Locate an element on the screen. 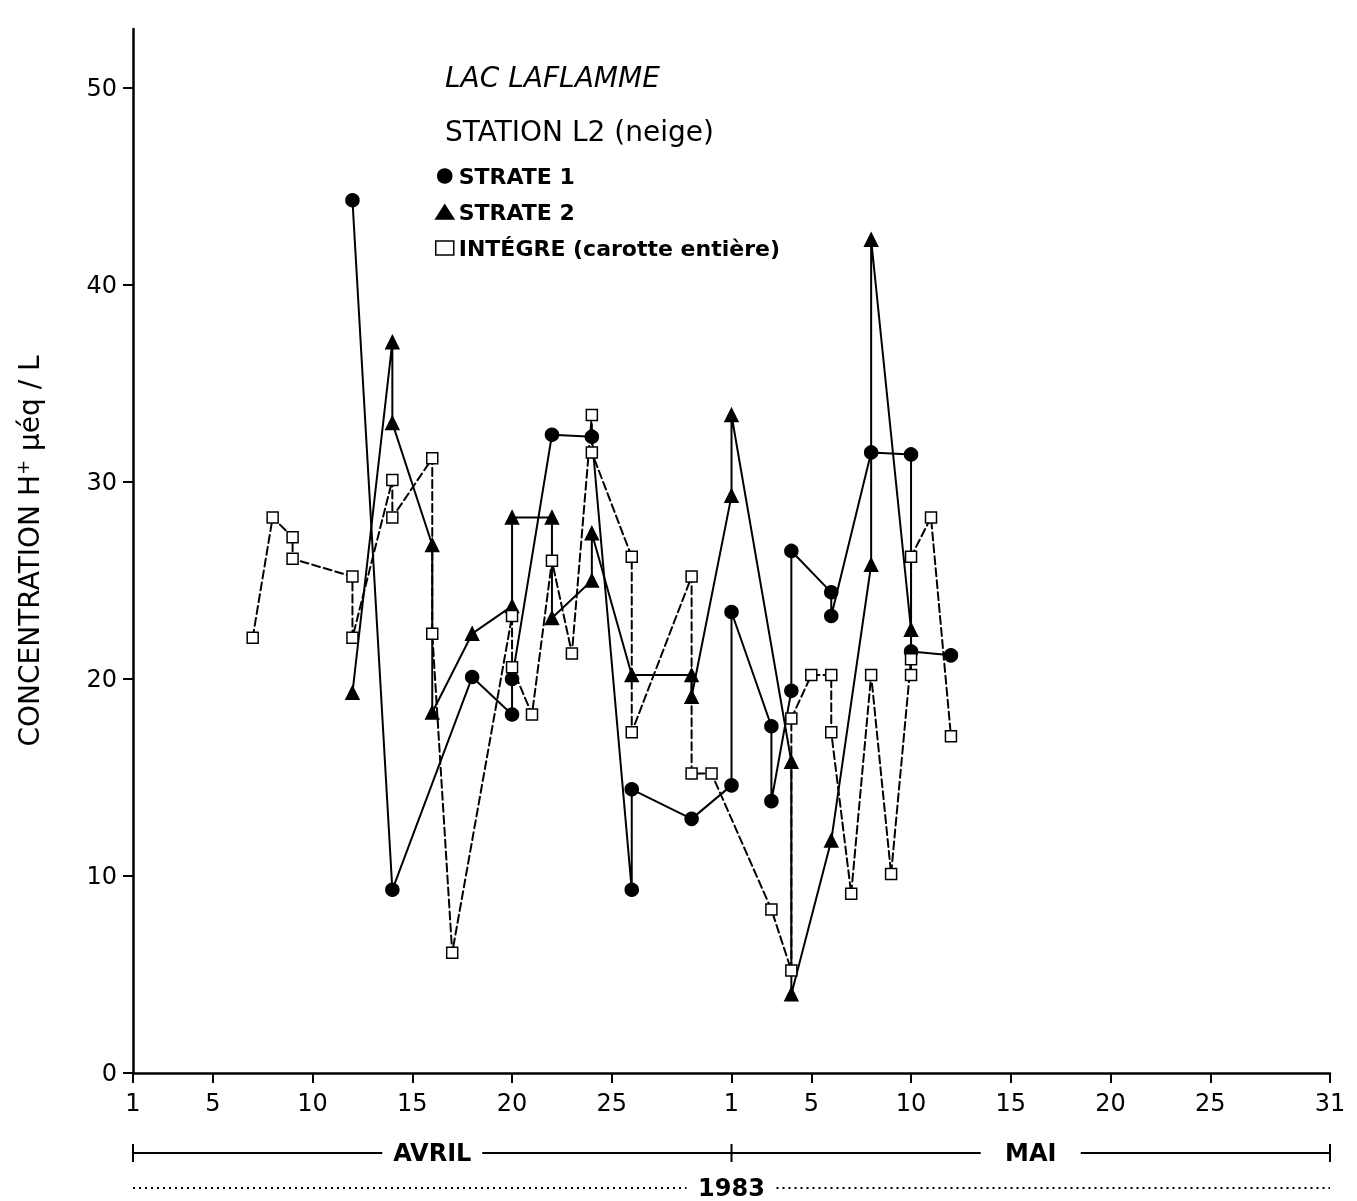  text: MAI is located at coordinates (1031, 1153).